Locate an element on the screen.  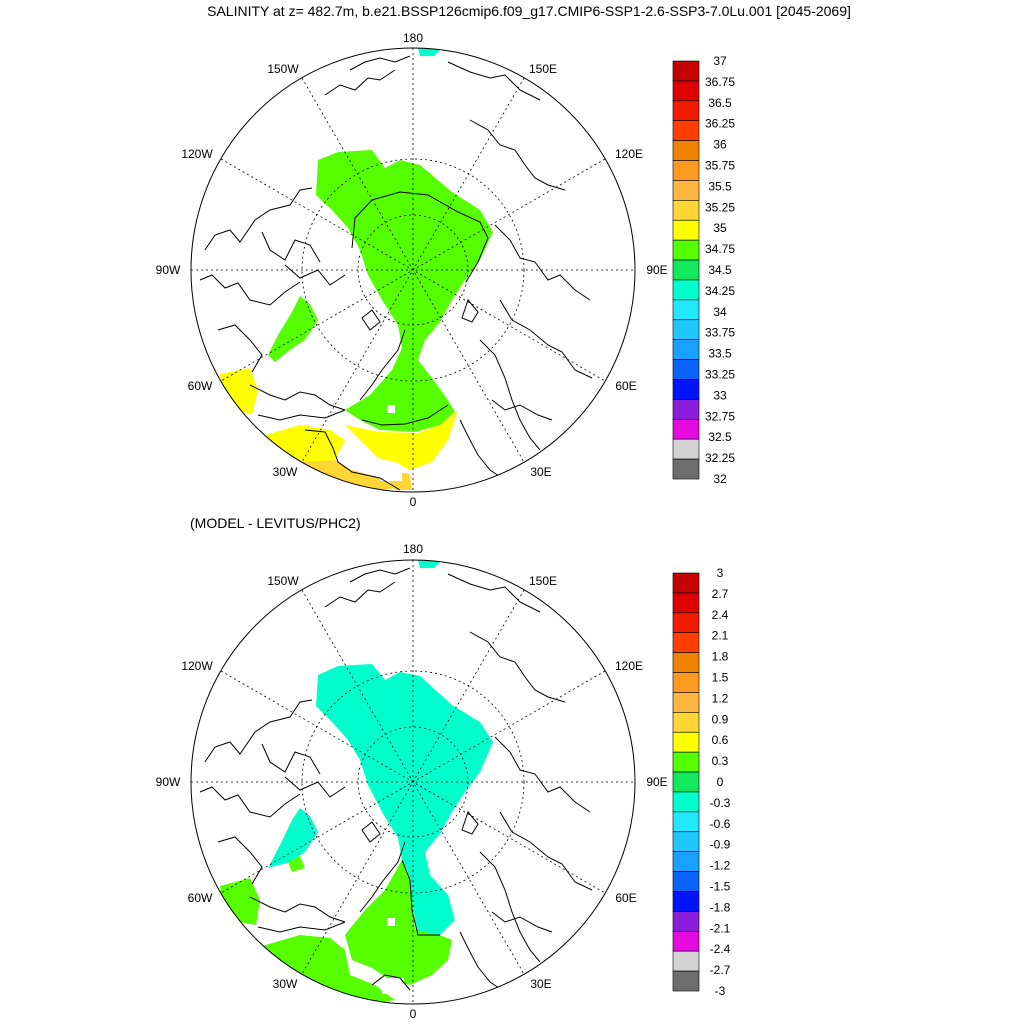
colorbar-label: 1.2 is located at coordinates (720, 698).